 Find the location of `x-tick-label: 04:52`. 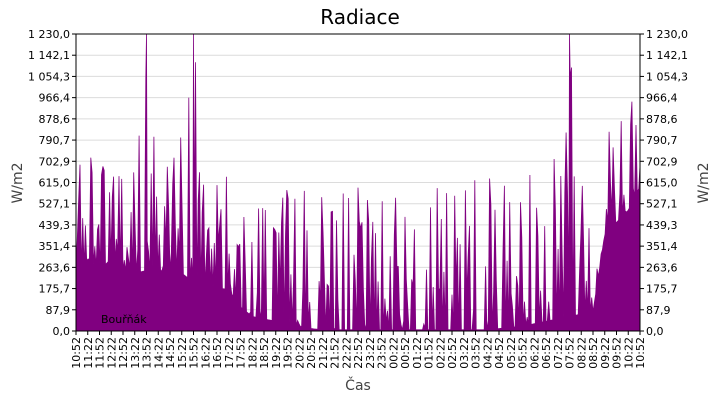

x-tick-label: 04:52 is located at coordinates (499, 353).